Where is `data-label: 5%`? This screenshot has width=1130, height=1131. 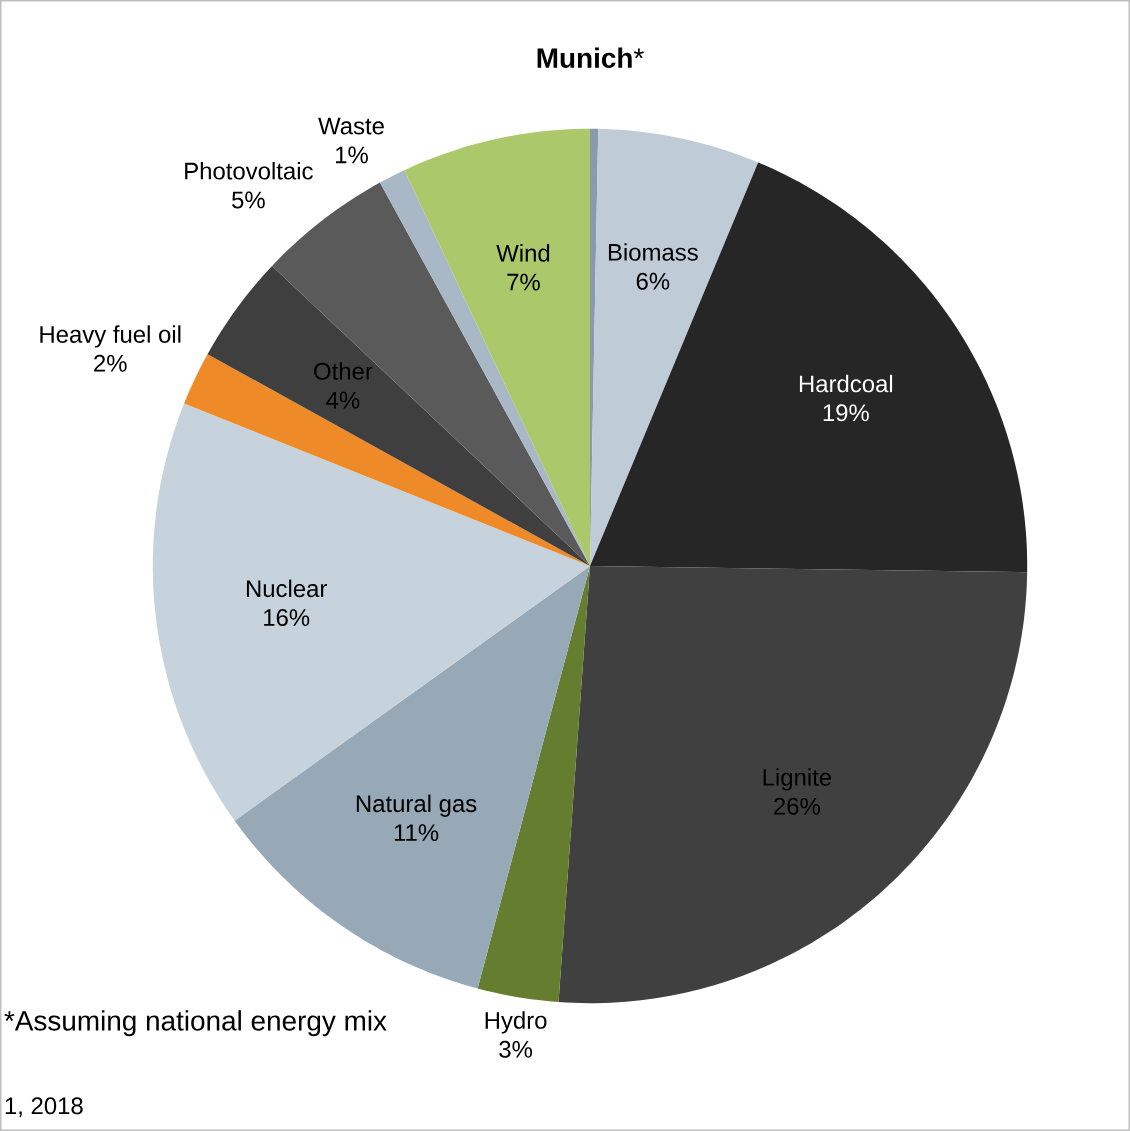 data-label: 5% is located at coordinates (248, 200).